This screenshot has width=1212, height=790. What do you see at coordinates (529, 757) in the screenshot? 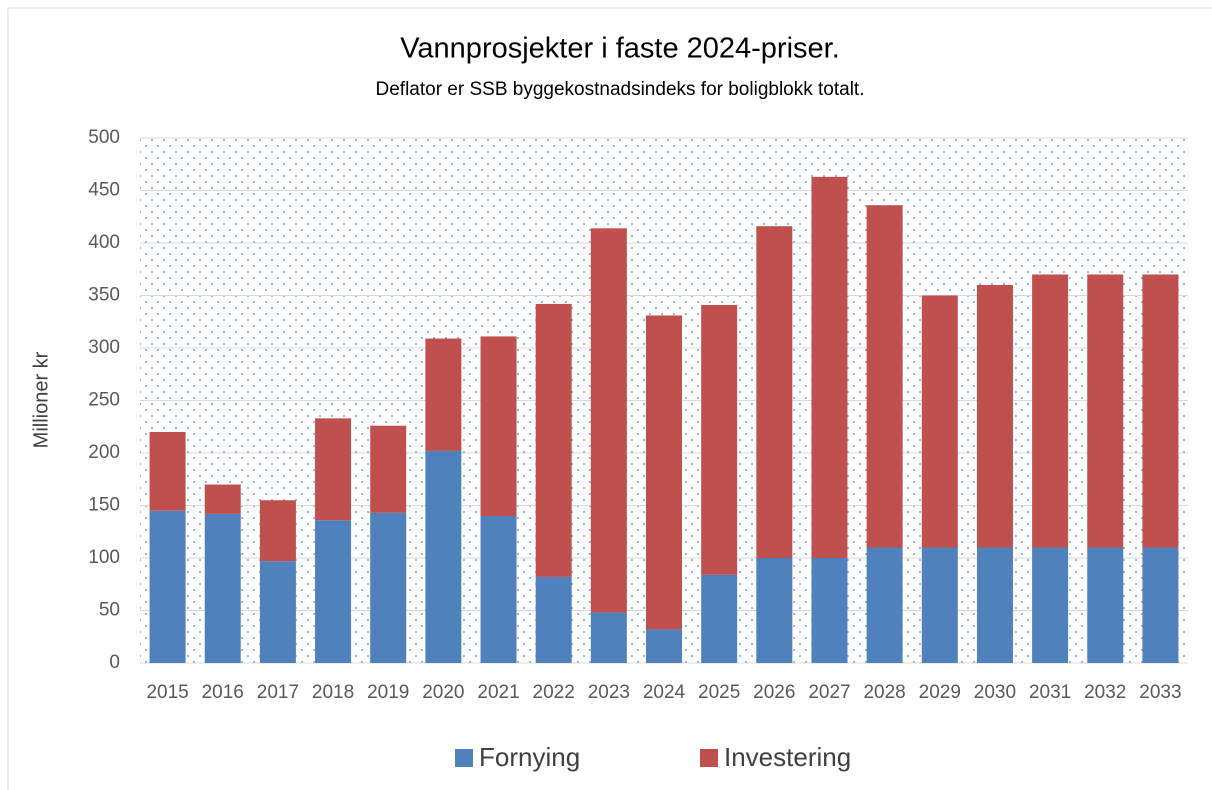
I see `legend-label: Fornying` at bounding box center [529, 757].